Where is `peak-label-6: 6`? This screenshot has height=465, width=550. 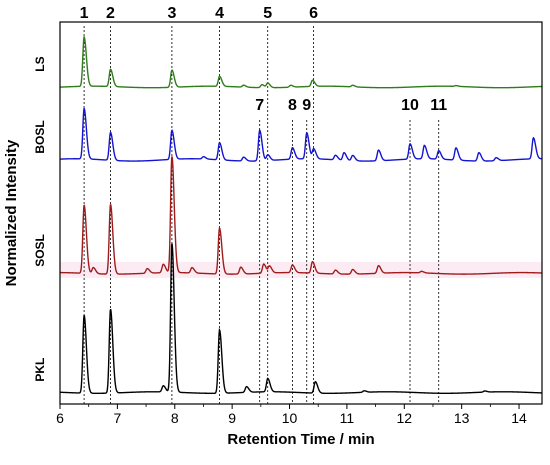 peak-label-6: 6 is located at coordinates (313, 13).